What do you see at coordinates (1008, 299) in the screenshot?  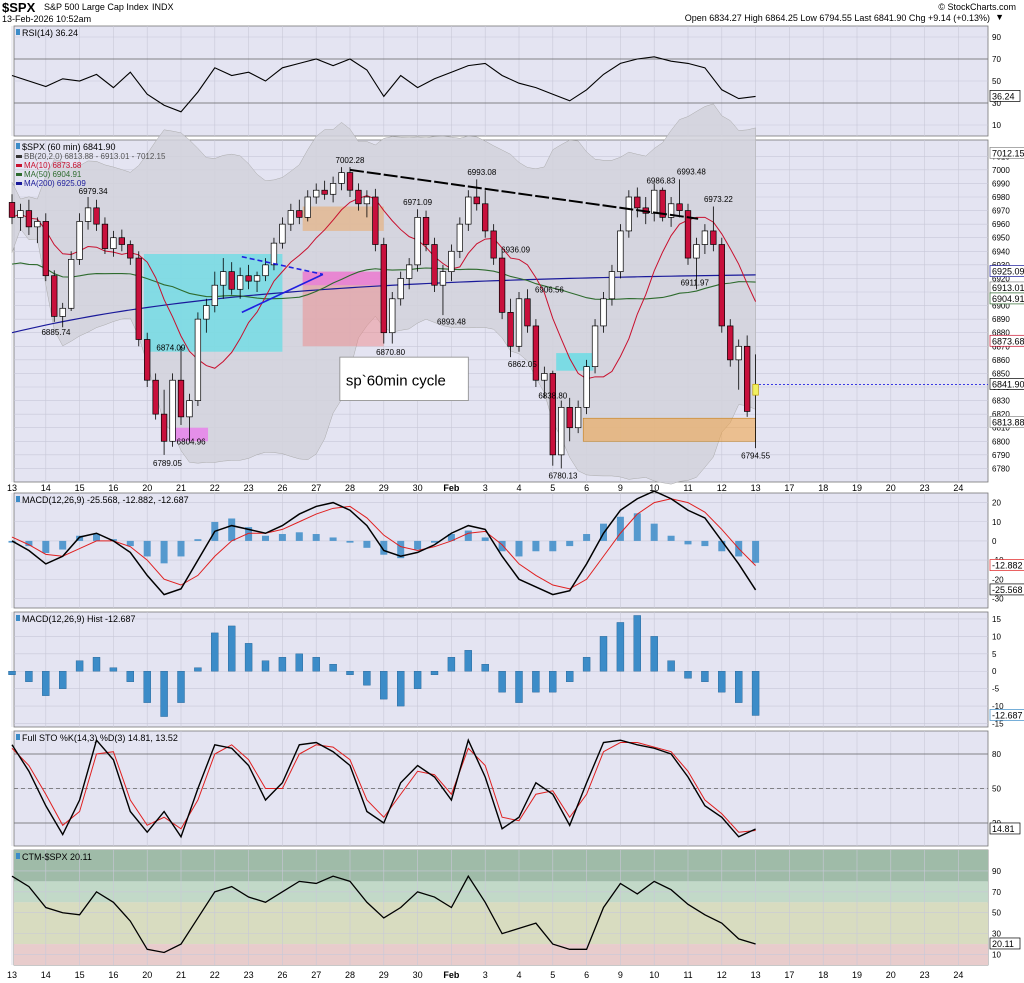 I see `price-axis-tag: 6904.91` at bounding box center [1008, 299].